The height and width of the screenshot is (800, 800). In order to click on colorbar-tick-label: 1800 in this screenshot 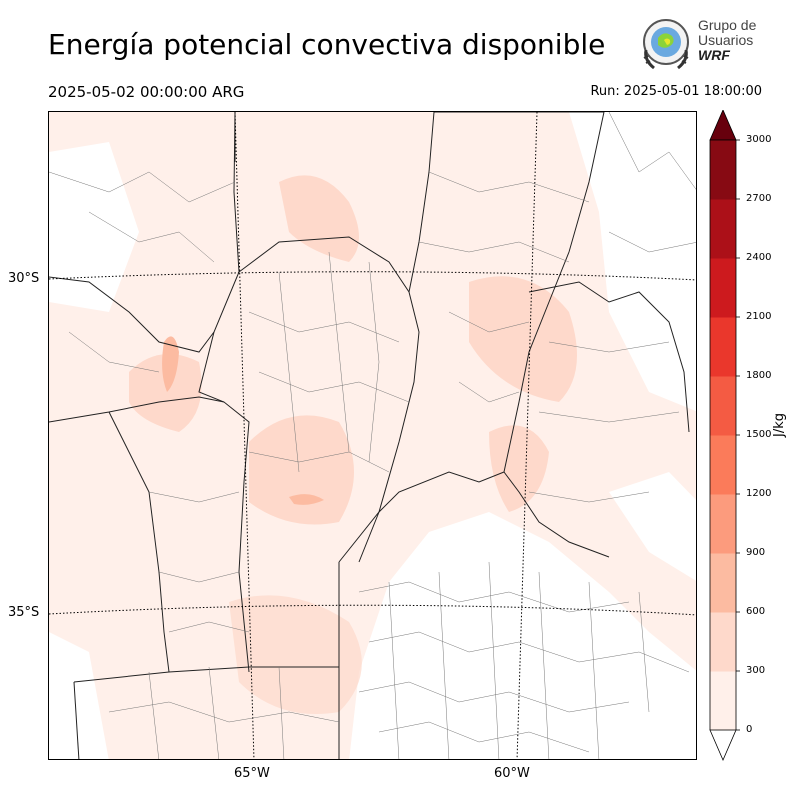, I will do `click(759, 375)`.